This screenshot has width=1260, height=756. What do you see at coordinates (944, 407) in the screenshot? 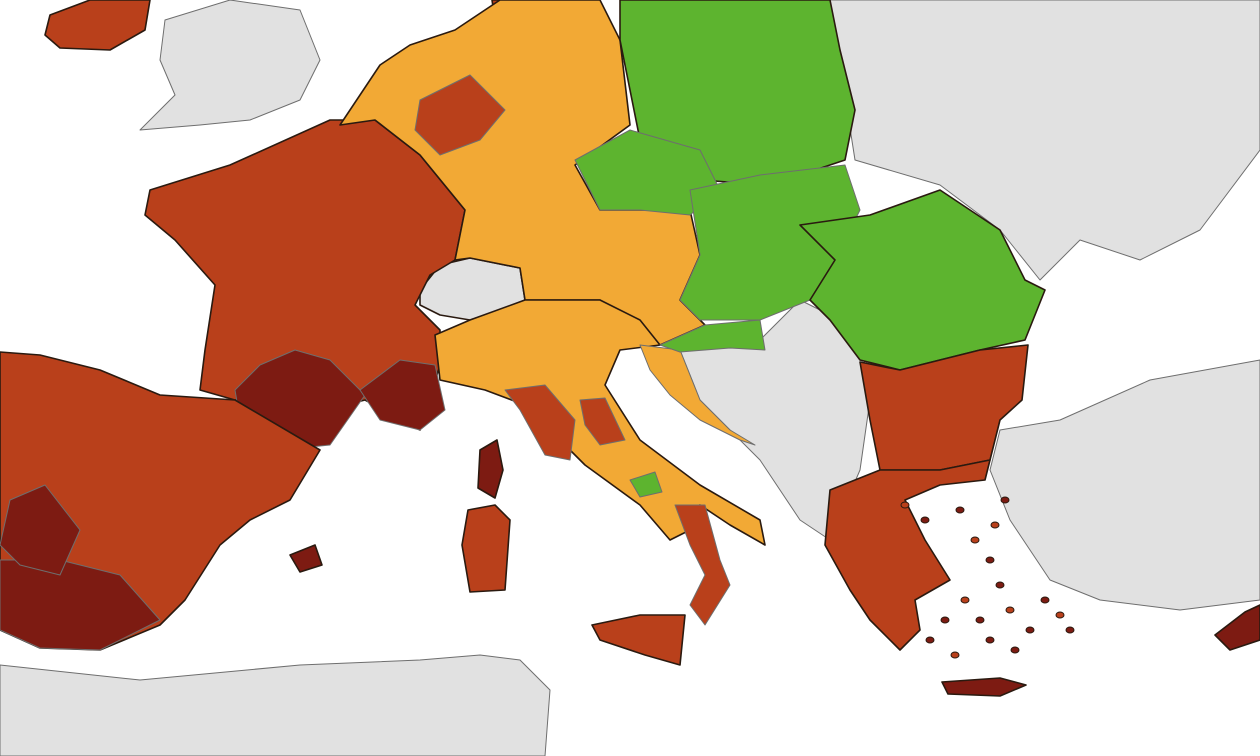
I see `region-bulgaria` at bounding box center [944, 407].